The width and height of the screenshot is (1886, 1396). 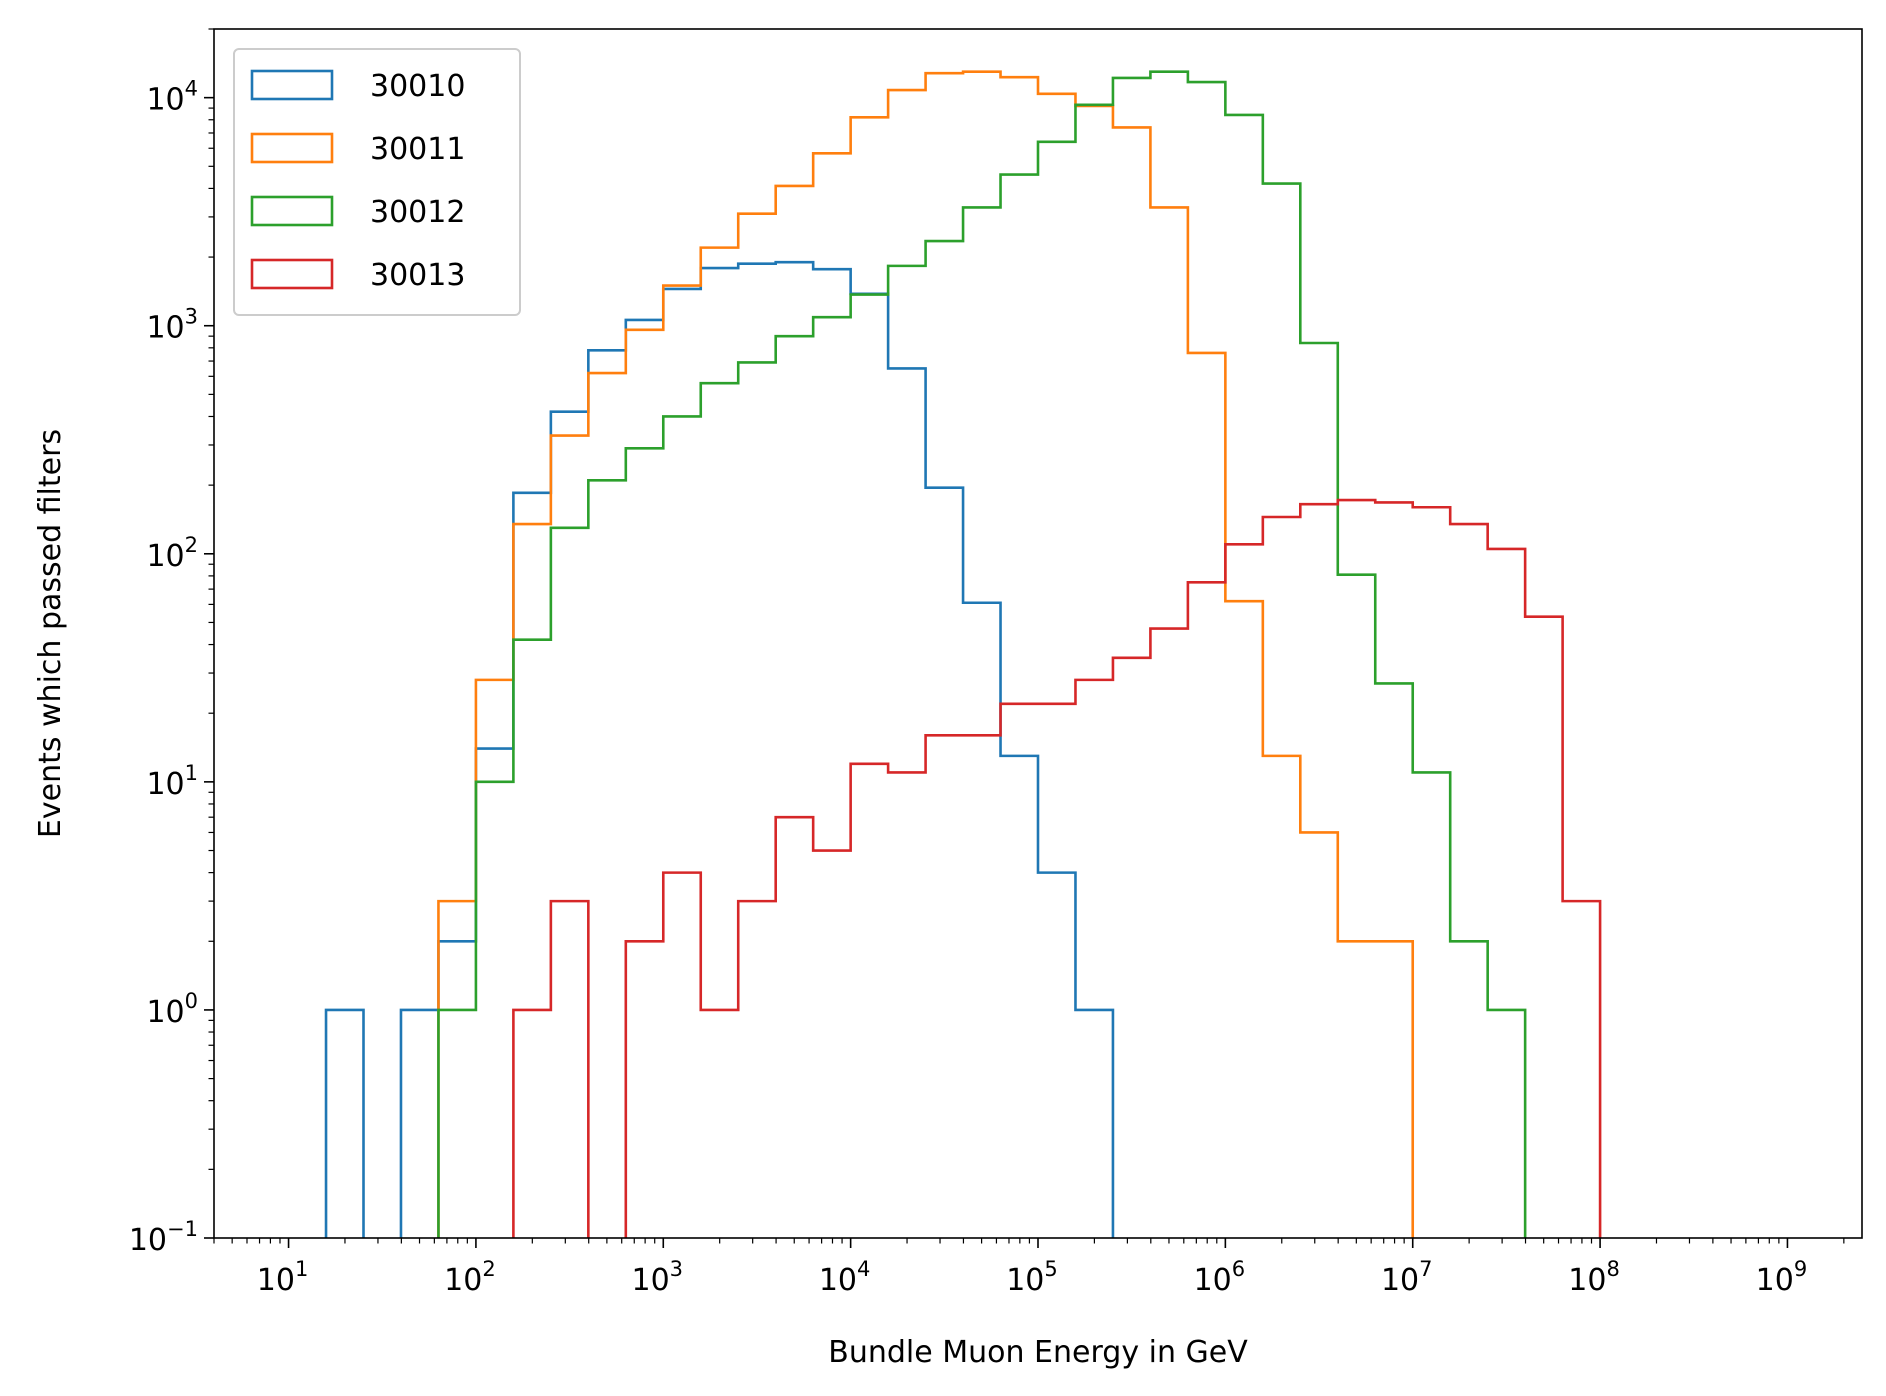 What do you see at coordinates (1038, 1352) in the screenshot?
I see `x-axis-label: Bundle Muon Energy in GeV` at bounding box center [1038, 1352].